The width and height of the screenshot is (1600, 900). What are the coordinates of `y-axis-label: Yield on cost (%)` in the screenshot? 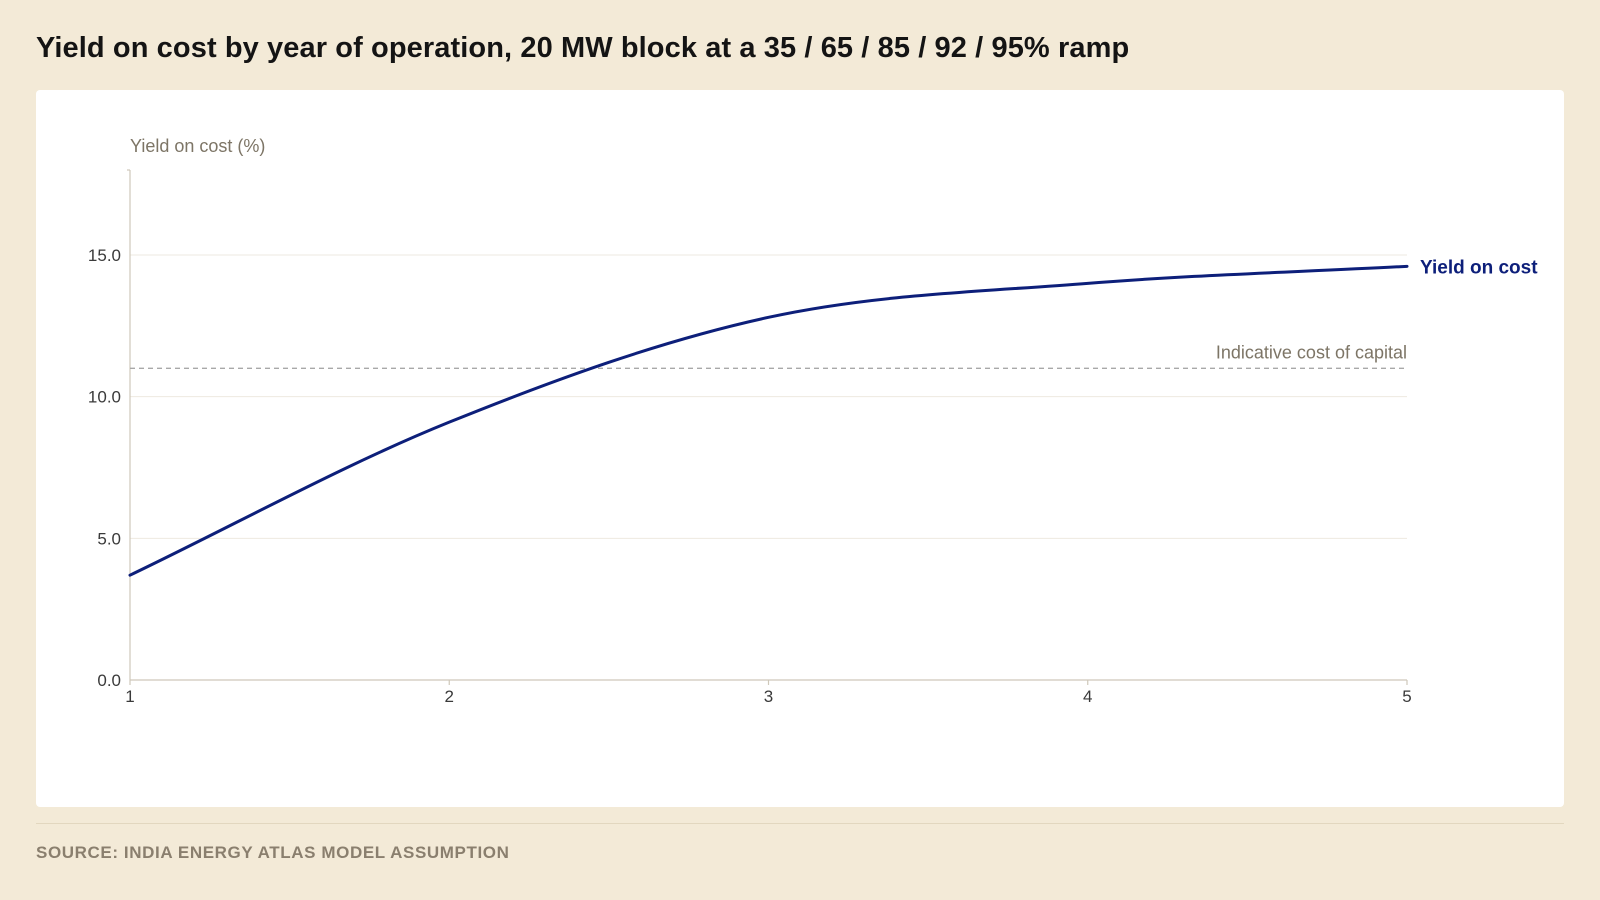 It's located at (197, 146).